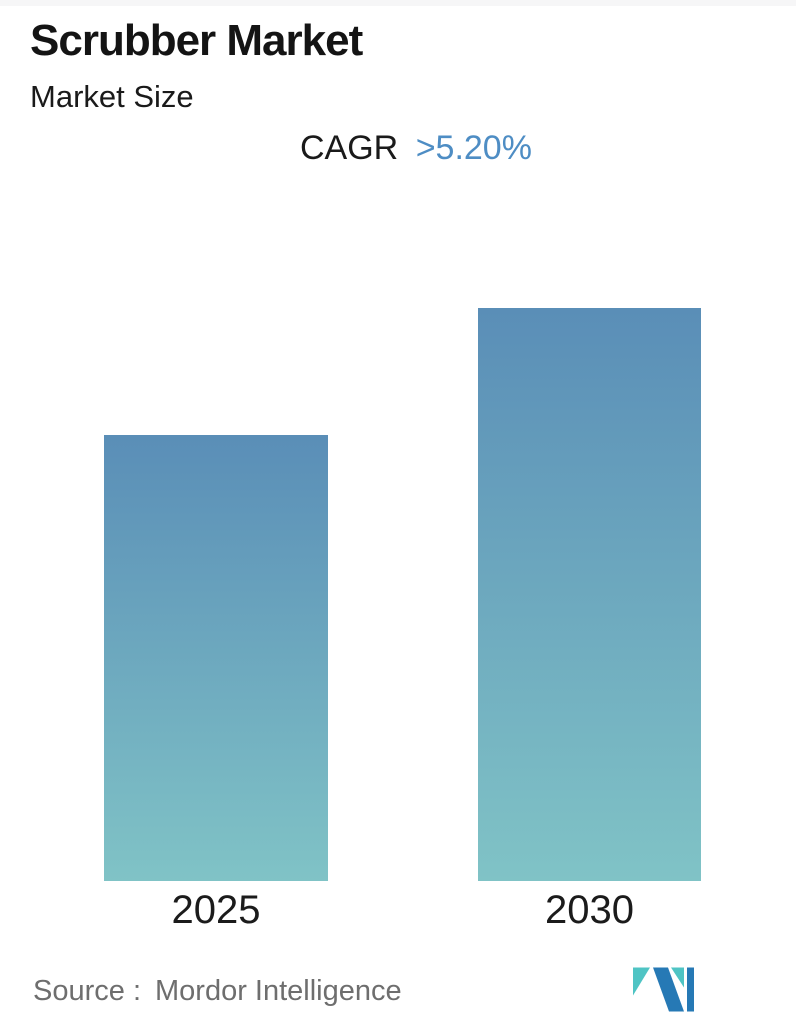 Image resolution: width=796 pixels, height=1034 pixels. What do you see at coordinates (663, 989) in the screenshot?
I see `mordor-intelligence-logo-icon` at bounding box center [663, 989].